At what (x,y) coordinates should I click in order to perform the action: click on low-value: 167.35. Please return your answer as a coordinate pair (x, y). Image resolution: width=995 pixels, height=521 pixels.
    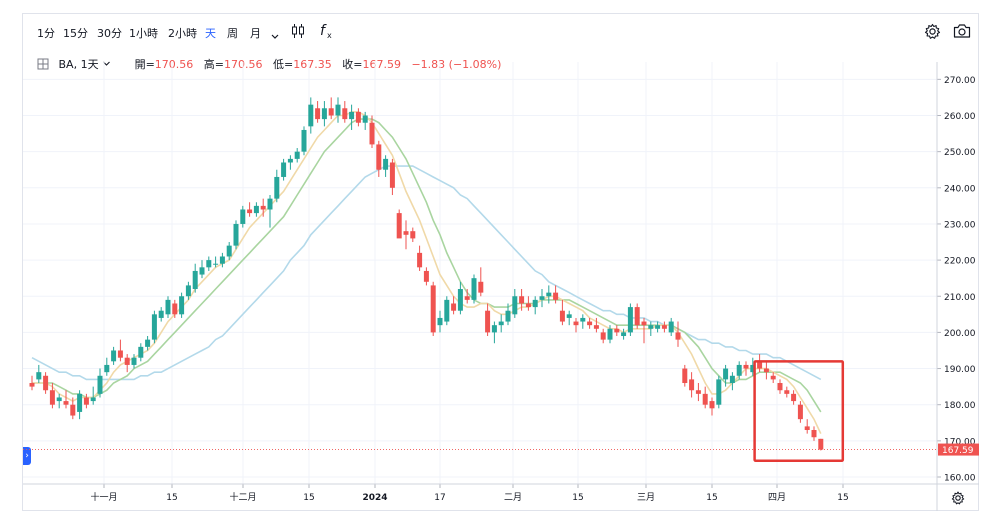
    Looking at the image, I should click on (312, 64).